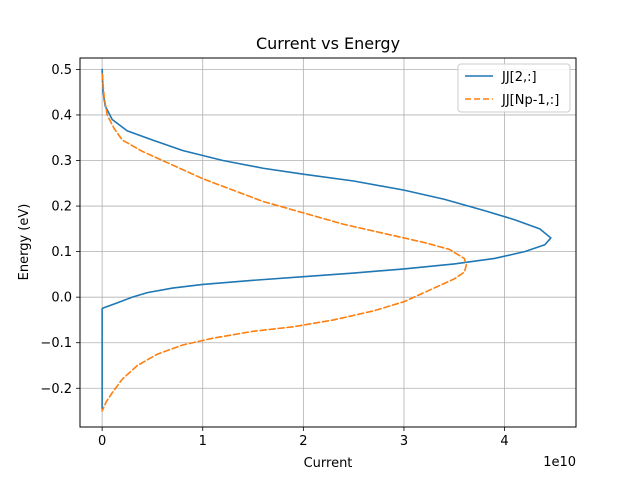  Describe the element at coordinates (504, 441) in the screenshot. I see `x-tick-label: 4` at that location.